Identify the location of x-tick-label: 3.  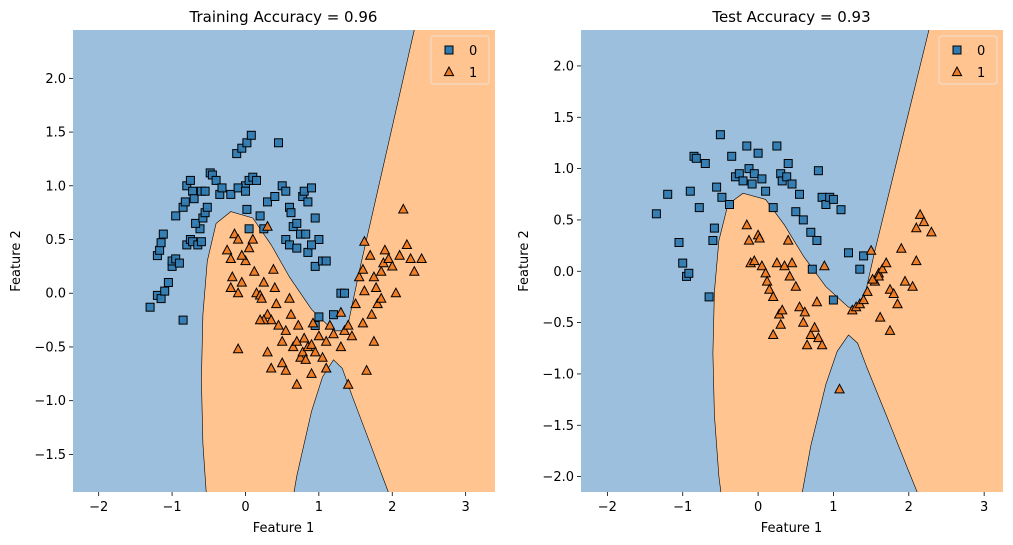
(984, 507).